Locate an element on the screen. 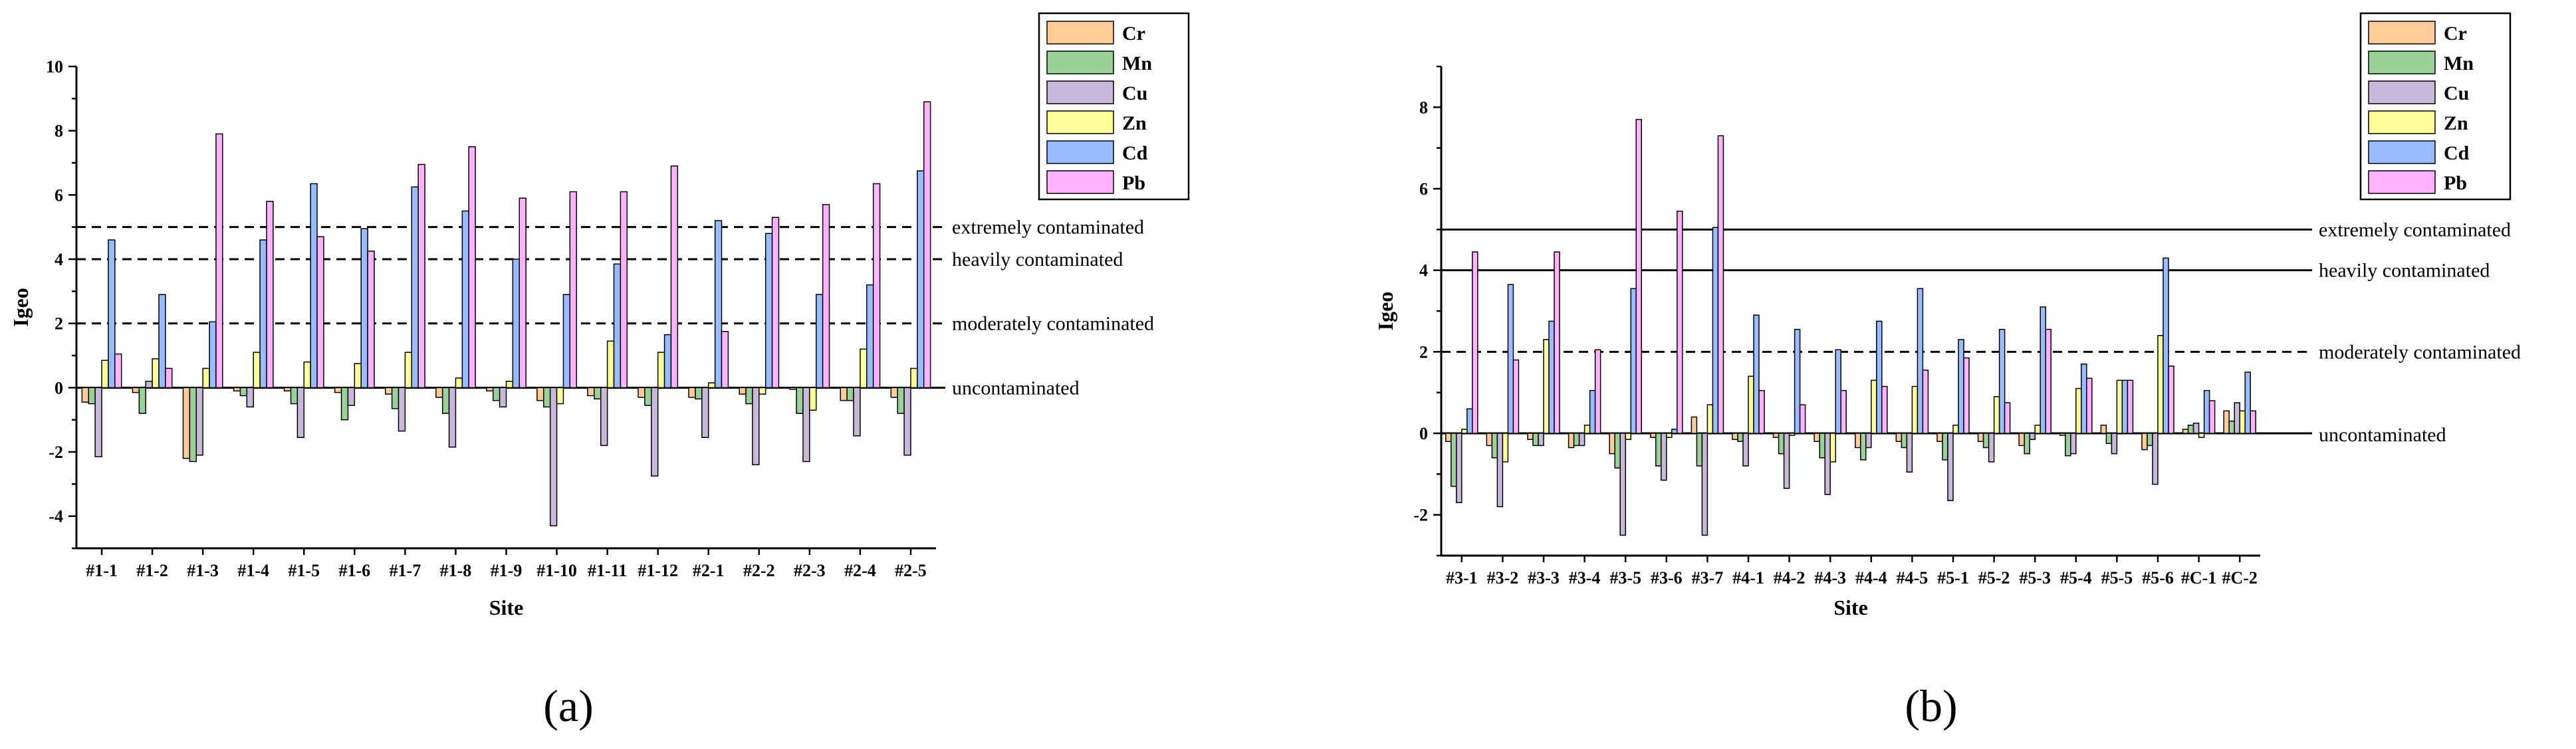 The height and width of the screenshot is (749, 2576). x-tick-label-b-8: #4-2 is located at coordinates (1790, 578).